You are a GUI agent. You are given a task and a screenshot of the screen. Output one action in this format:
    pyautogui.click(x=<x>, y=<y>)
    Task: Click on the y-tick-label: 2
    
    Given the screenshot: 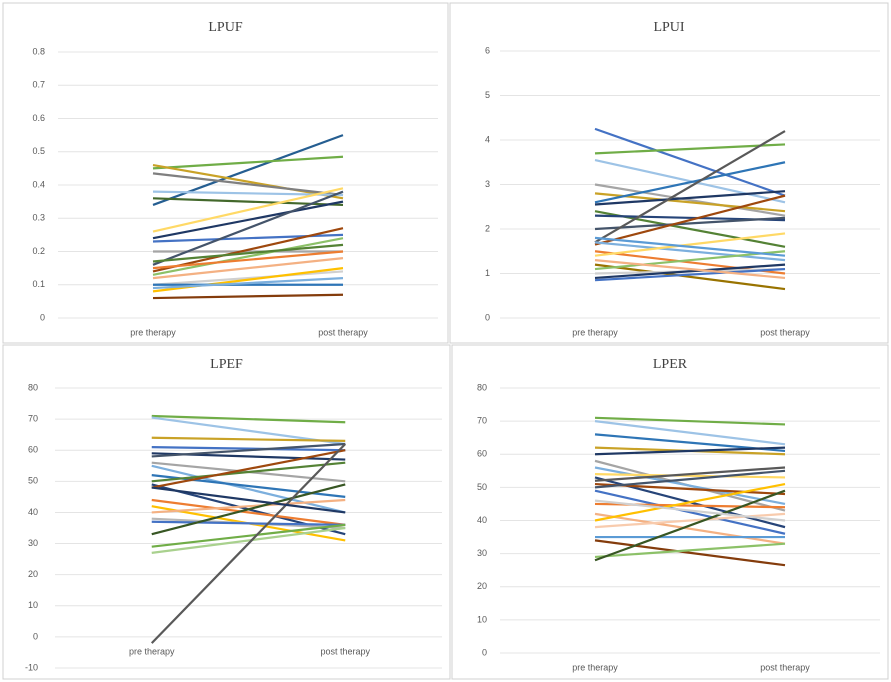 What is the action you would take?
    pyautogui.click(x=487, y=228)
    